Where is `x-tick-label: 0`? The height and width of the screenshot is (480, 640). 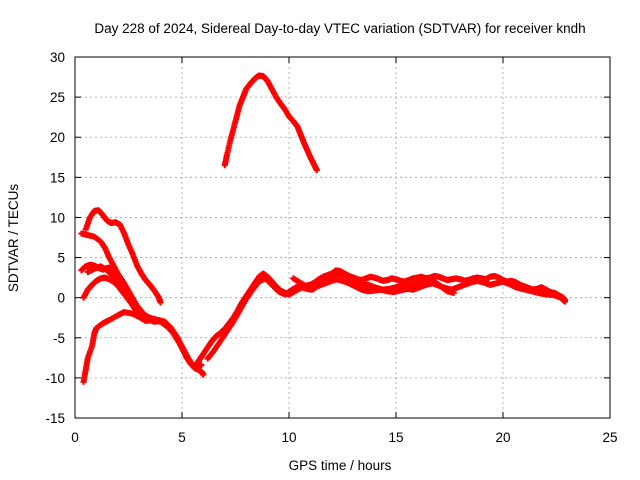 x-tick-label: 0 is located at coordinates (75, 437).